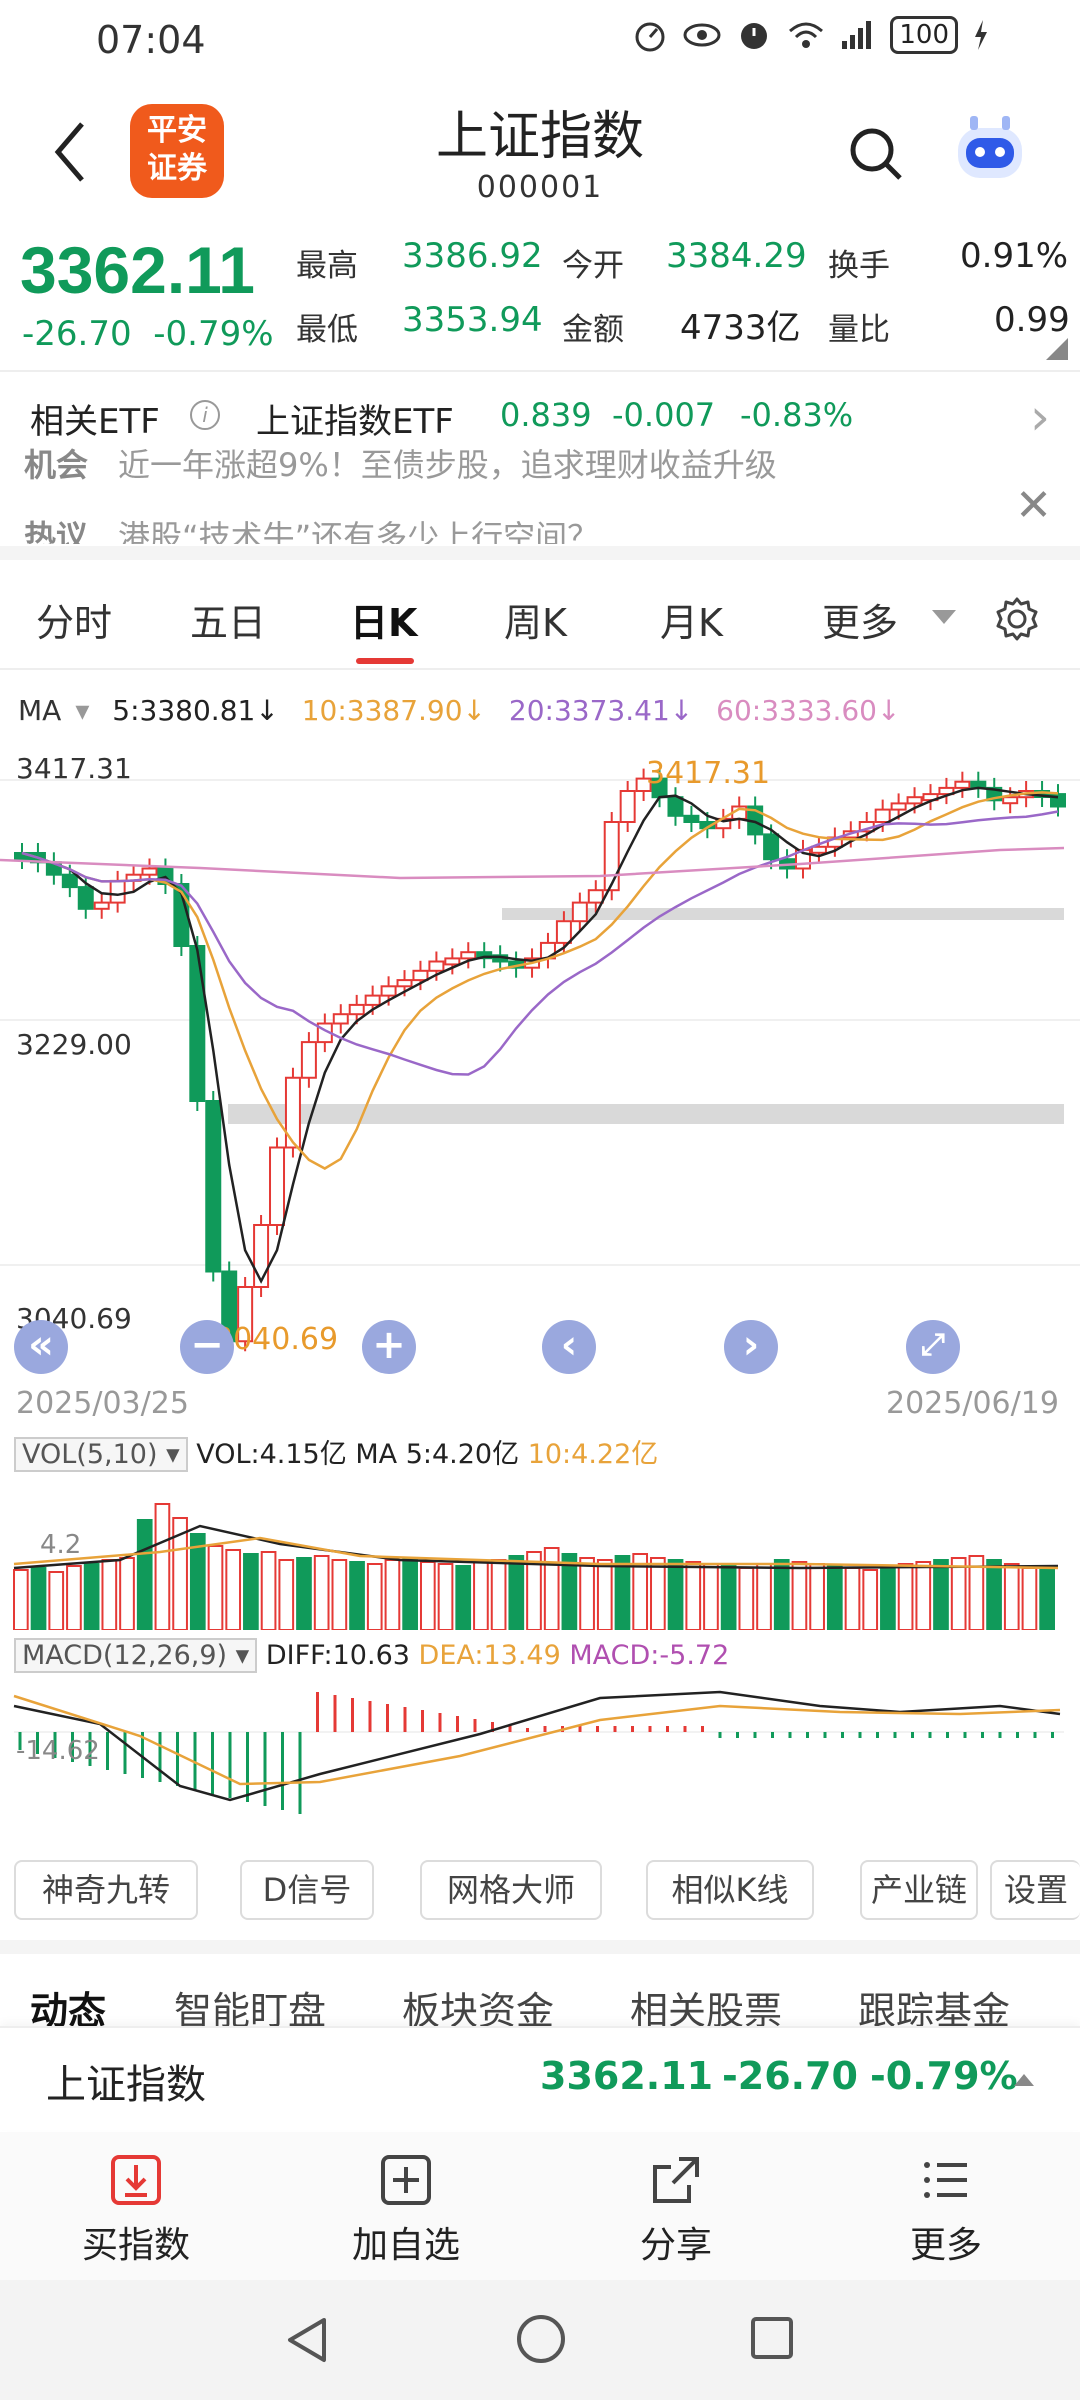 Image resolution: width=1080 pixels, height=2400 pixels. Describe the element at coordinates (106, 1890) in the screenshot. I see `tool-magic-nine: 神奇九转` at that location.